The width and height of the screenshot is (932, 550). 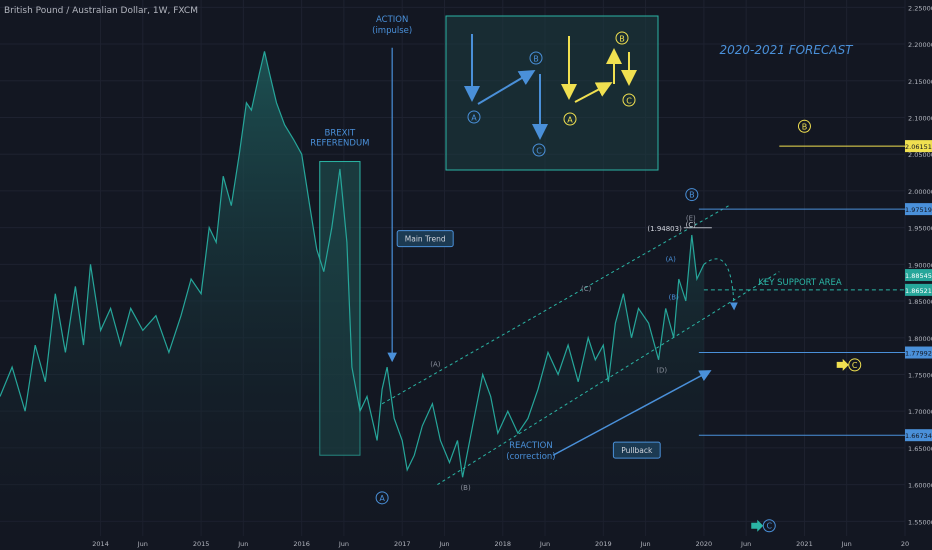 What do you see at coordinates (555, 305) in the screenshot?
I see `channel-upper` at bounding box center [555, 305].